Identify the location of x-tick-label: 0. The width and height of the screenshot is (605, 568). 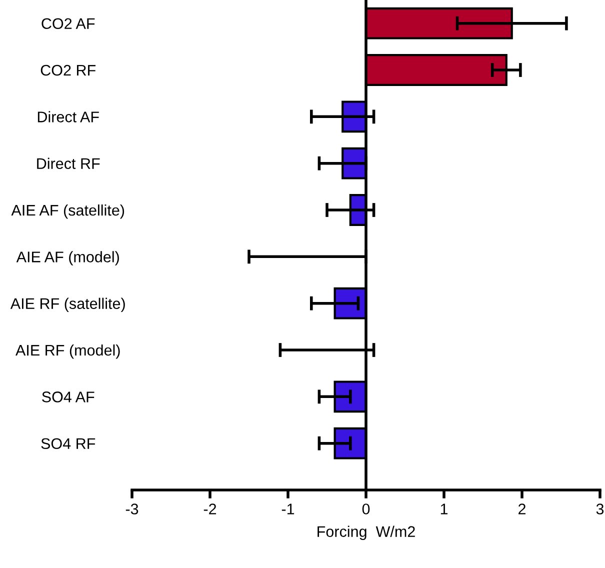
(366, 509).